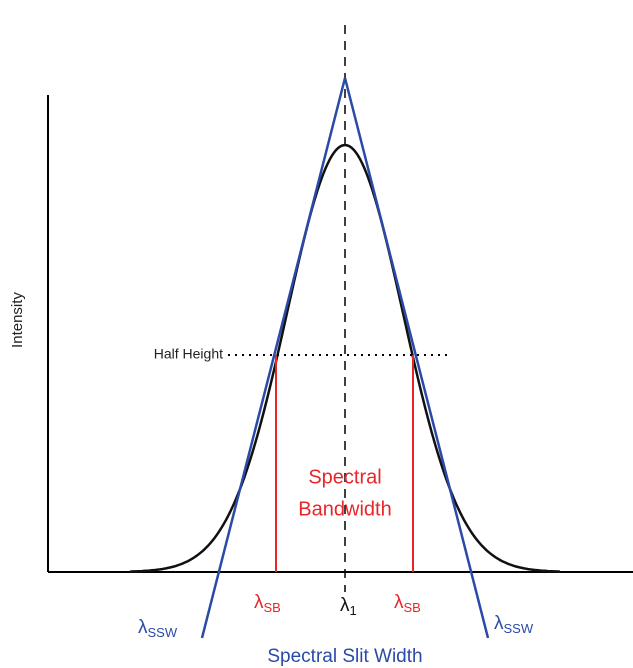 The image size is (633, 668). Describe the element at coordinates (17, 320) in the screenshot. I see `axis-label: Intensity` at that location.